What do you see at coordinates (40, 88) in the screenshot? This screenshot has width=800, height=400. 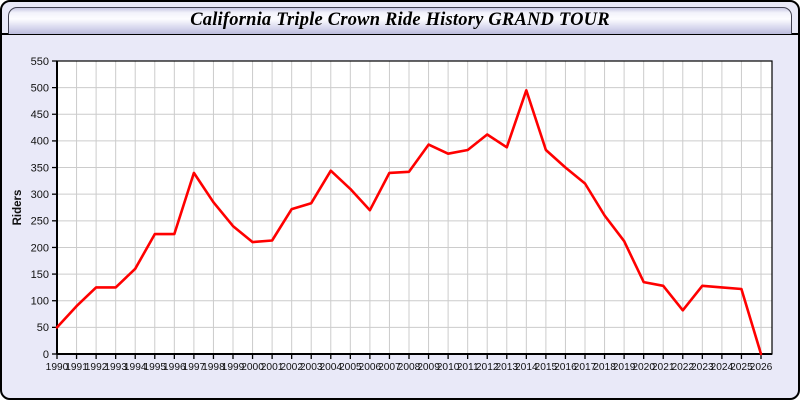 I see `y-tick-label: 500` at bounding box center [40, 88].